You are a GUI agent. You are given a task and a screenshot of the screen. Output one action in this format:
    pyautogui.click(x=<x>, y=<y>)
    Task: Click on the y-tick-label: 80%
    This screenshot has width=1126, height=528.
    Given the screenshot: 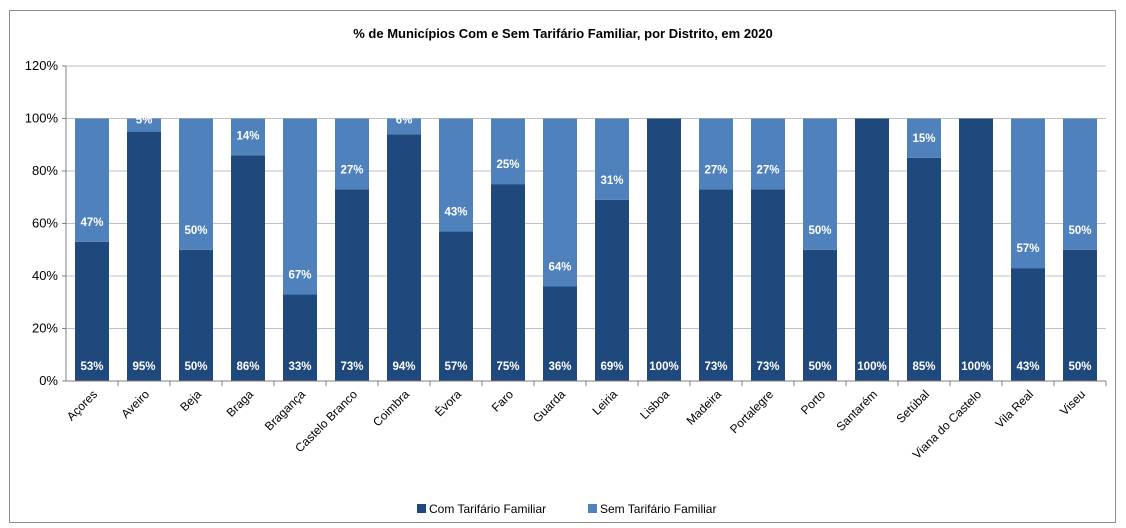 What is the action you would take?
    pyautogui.click(x=45, y=170)
    